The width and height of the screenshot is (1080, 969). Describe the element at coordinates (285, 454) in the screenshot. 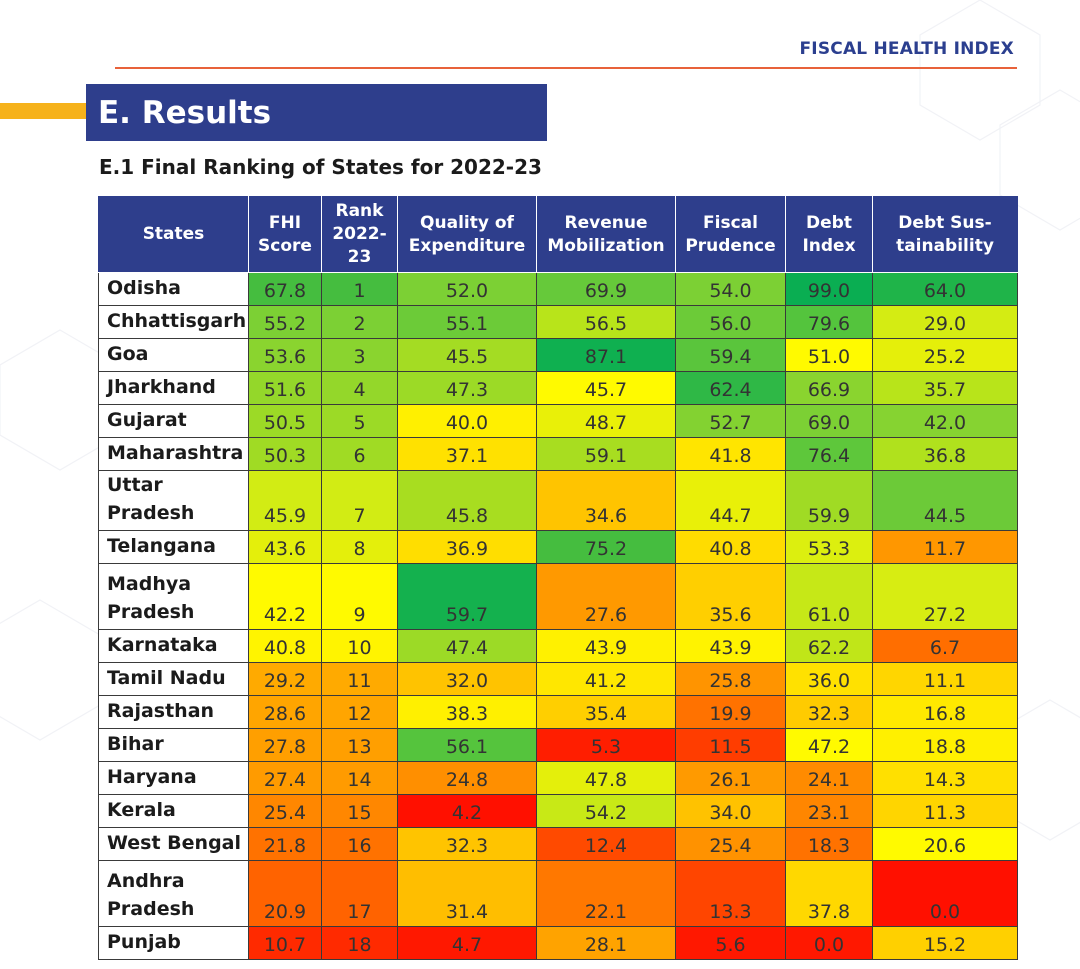

I see `score-cell: 50.3` at that location.